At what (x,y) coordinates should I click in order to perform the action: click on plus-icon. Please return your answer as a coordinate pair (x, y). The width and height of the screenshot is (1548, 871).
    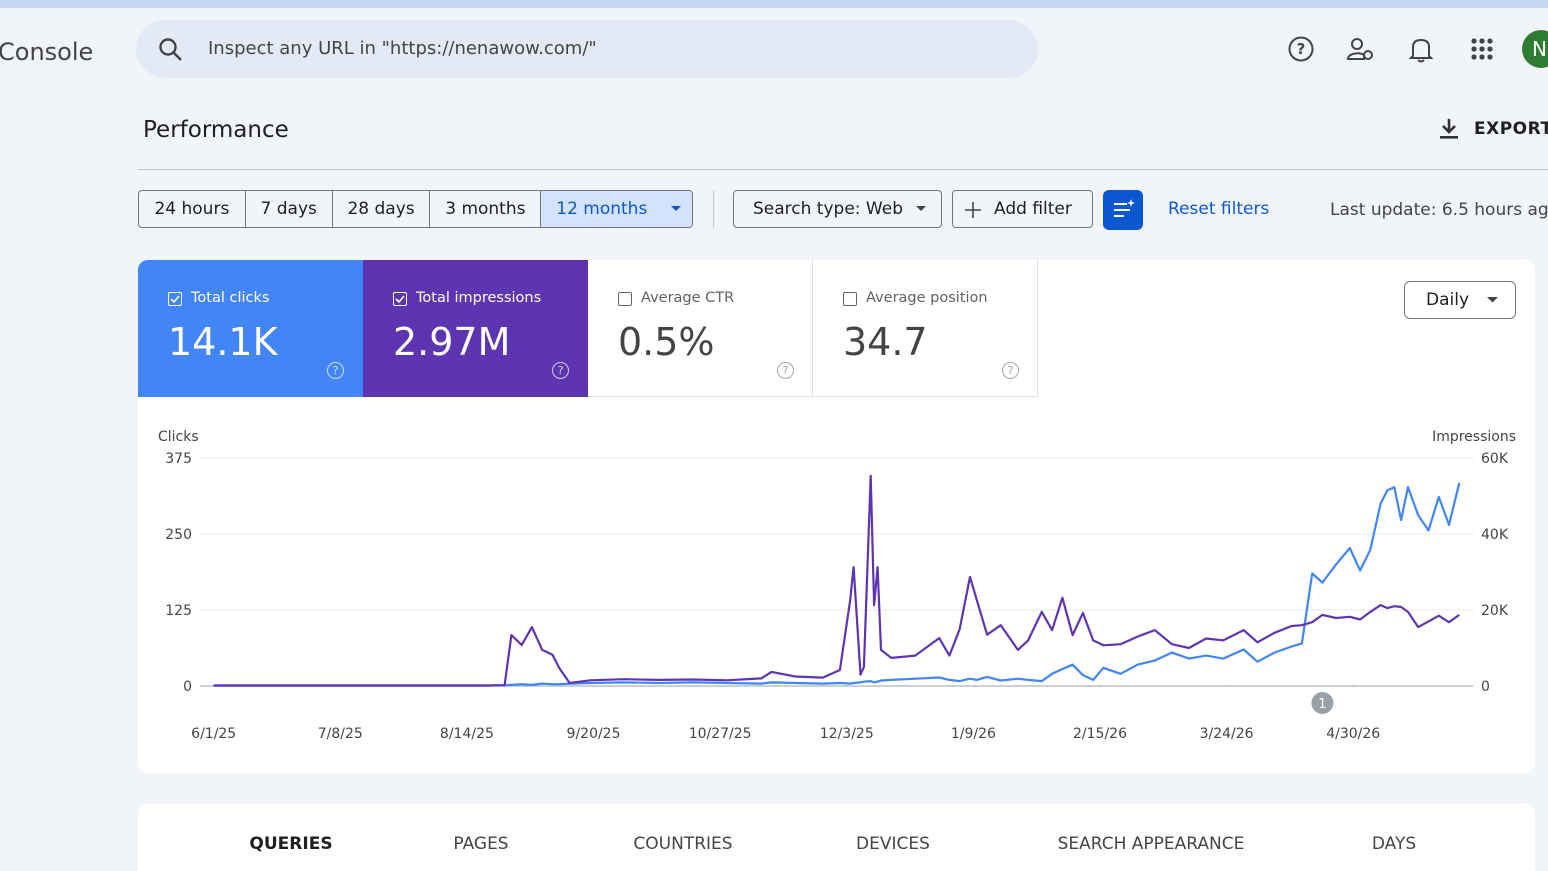
    Looking at the image, I should click on (973, 210).